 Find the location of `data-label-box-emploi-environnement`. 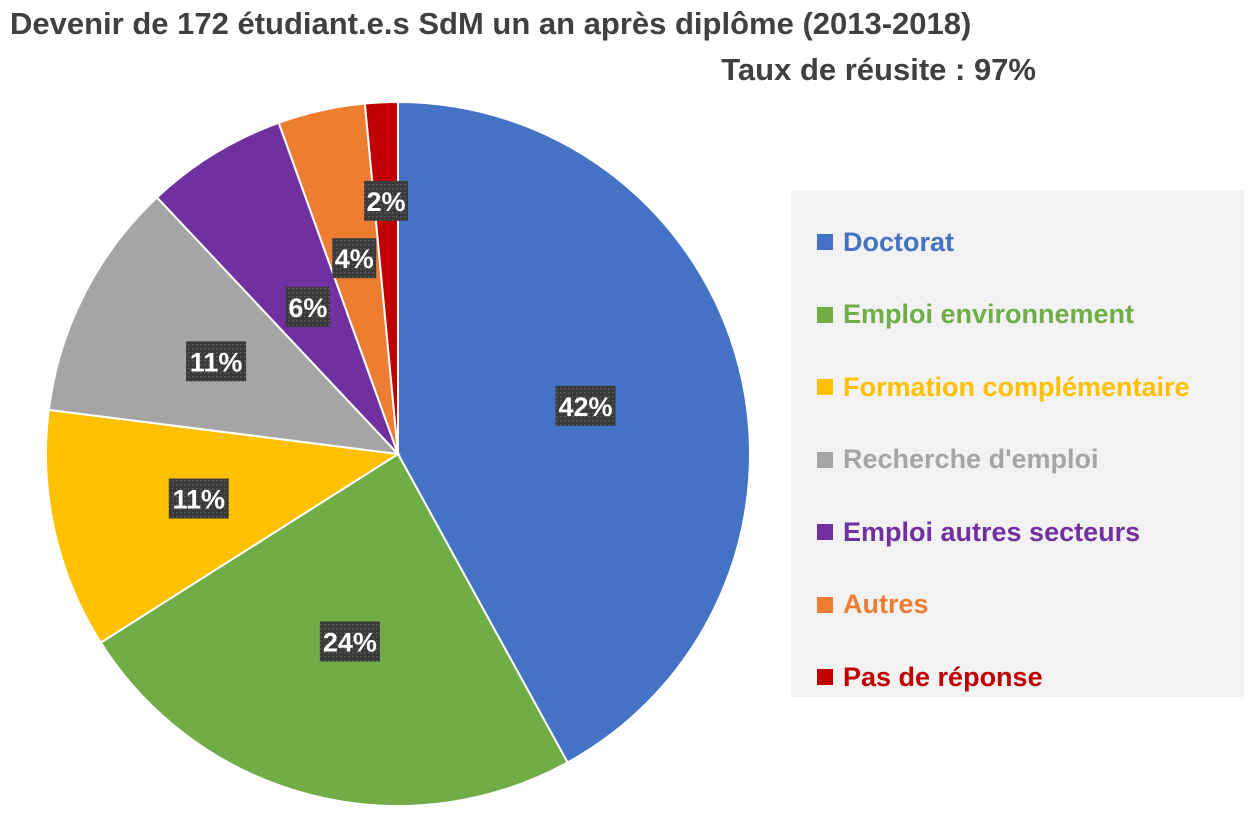

data-label-box-emploi-environnement is located at coordinates (349, 641).